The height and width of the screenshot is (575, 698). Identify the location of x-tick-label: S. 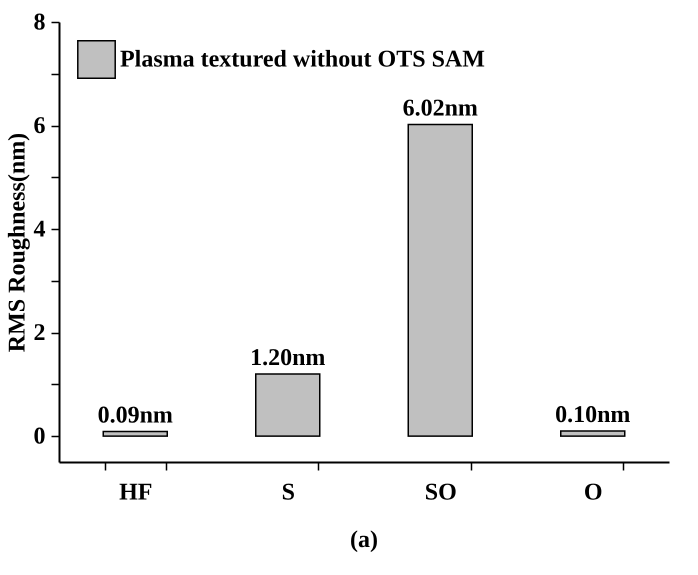
(288, 493).